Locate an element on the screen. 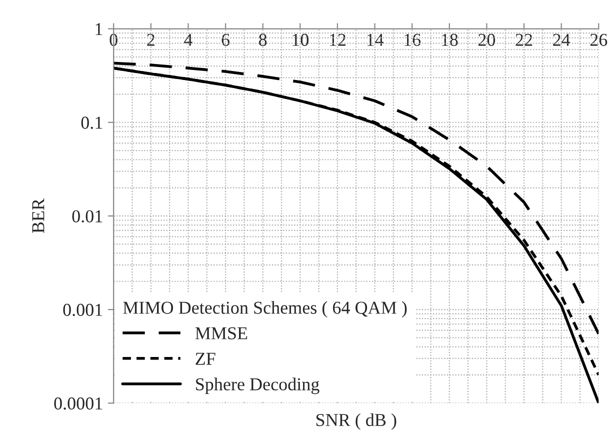  x-tick-label: 10 is located at coordinates (300, 40).